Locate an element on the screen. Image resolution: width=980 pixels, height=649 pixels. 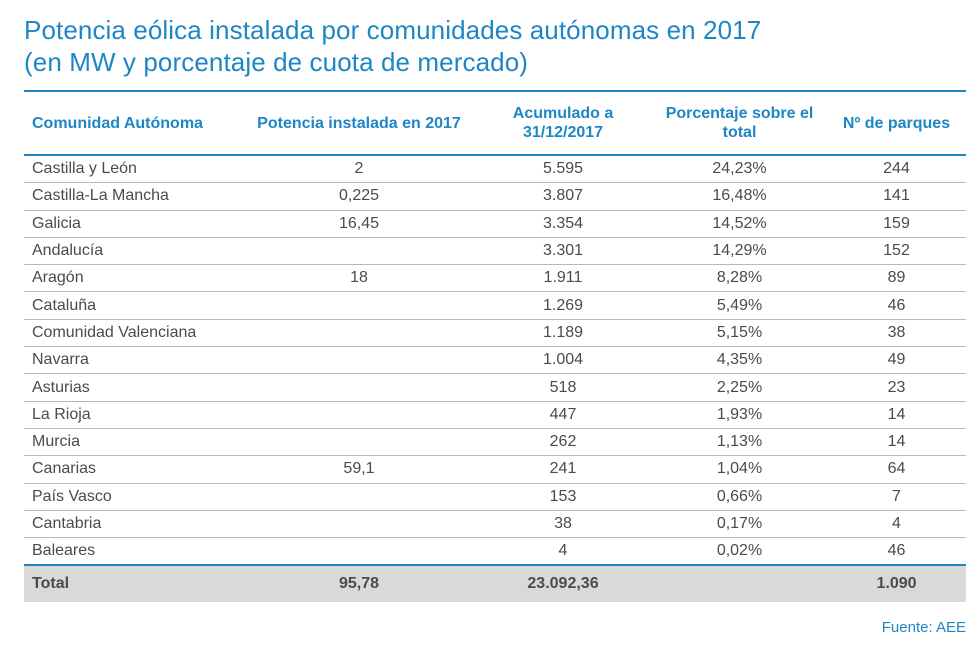
cell-porcentaje: 1,04% is located at coordinates (739, 469).